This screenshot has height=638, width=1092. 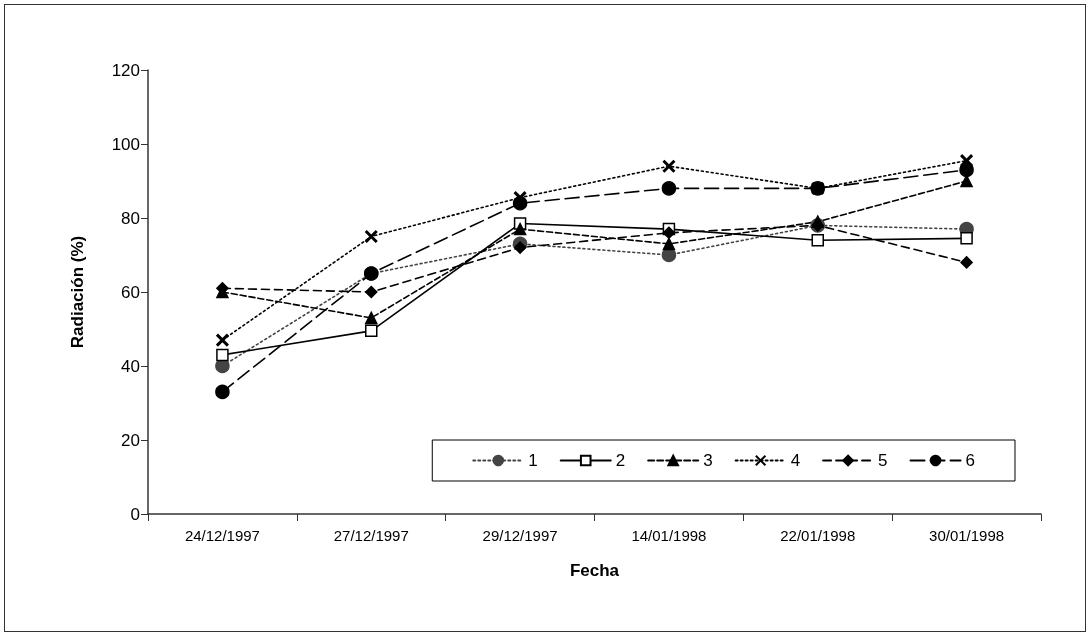 What do you see at coordinates (130, 366) in the screenshot?
I see `y-tick-label: 40` at bounding box center [130, 366].